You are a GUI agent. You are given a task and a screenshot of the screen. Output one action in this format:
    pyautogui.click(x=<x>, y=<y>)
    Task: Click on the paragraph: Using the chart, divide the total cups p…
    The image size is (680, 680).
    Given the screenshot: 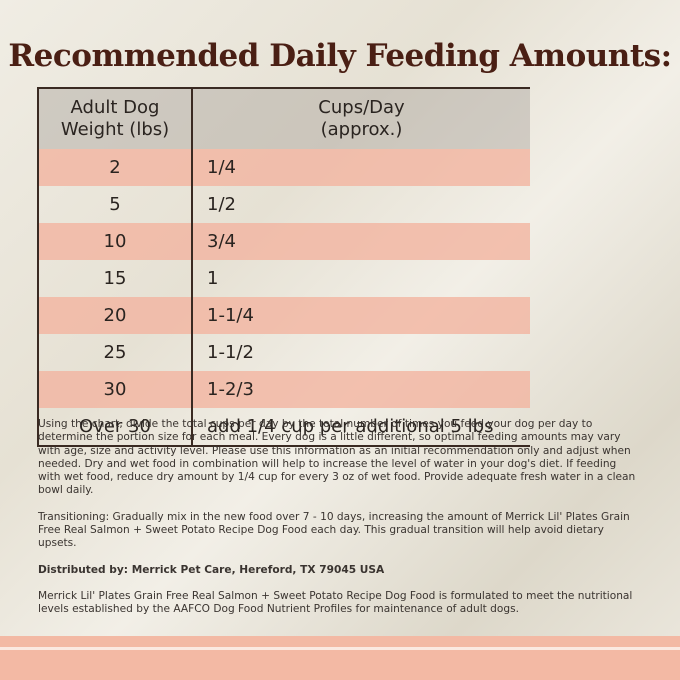 What is the action you would take?
    pyautogui.click(x=337, y=457)
    